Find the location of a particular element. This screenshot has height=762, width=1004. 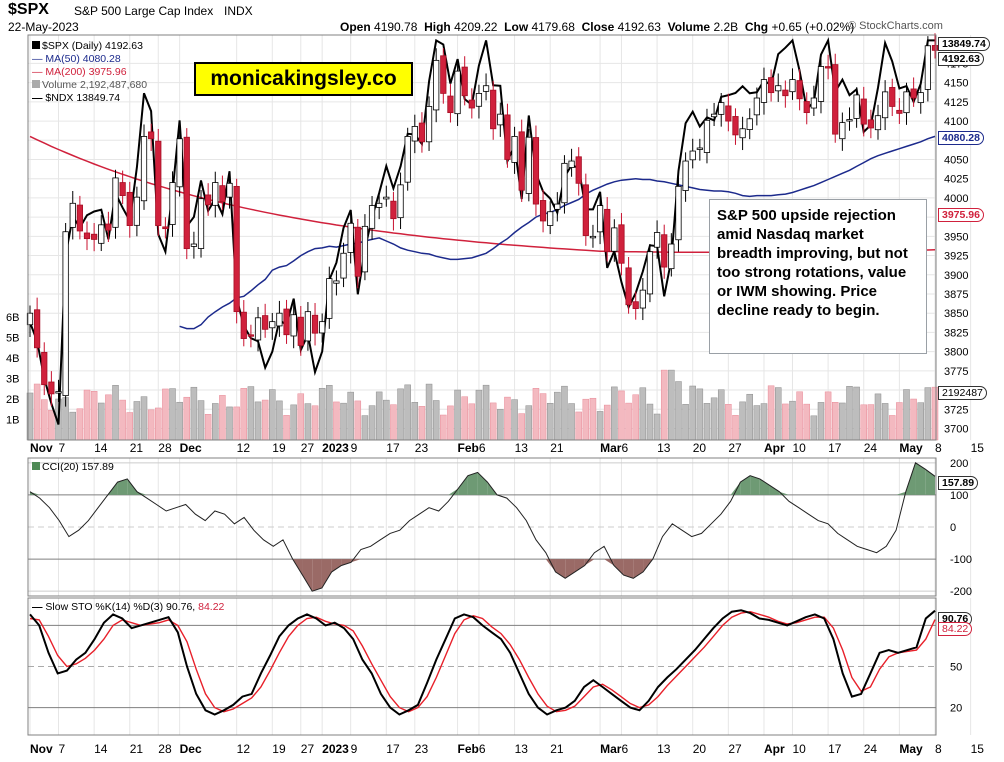

price-tick-label: 3800 is located at coordinates (956, 353).